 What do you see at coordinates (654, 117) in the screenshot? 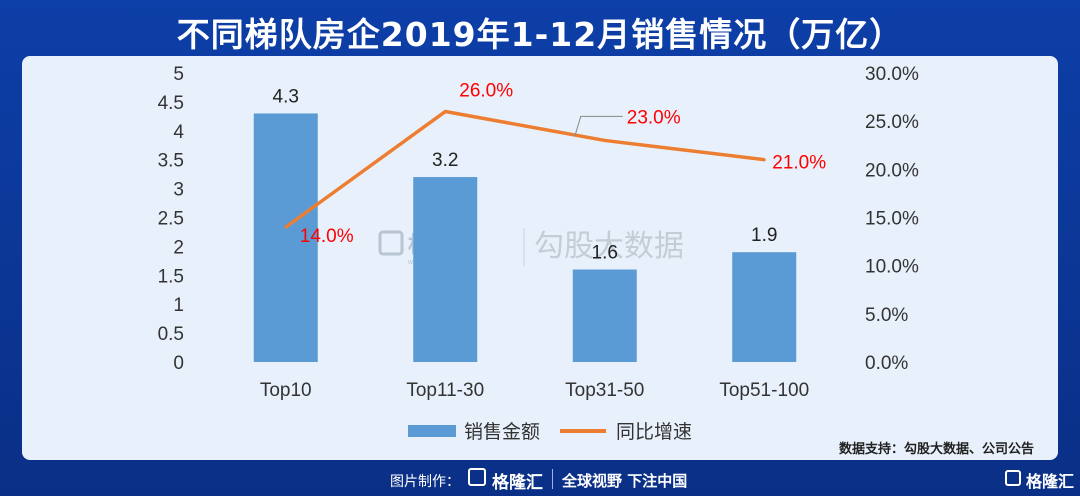
I see `line-data-label: 23.0%` at bounding box center [654, 117].